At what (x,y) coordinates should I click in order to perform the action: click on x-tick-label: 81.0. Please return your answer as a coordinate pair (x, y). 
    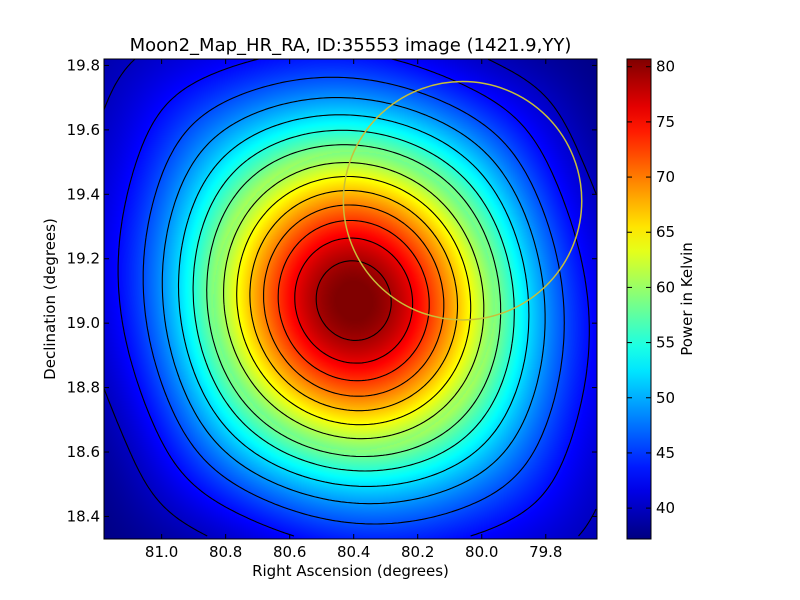
    Looking at the image, I should click on (161, 552).